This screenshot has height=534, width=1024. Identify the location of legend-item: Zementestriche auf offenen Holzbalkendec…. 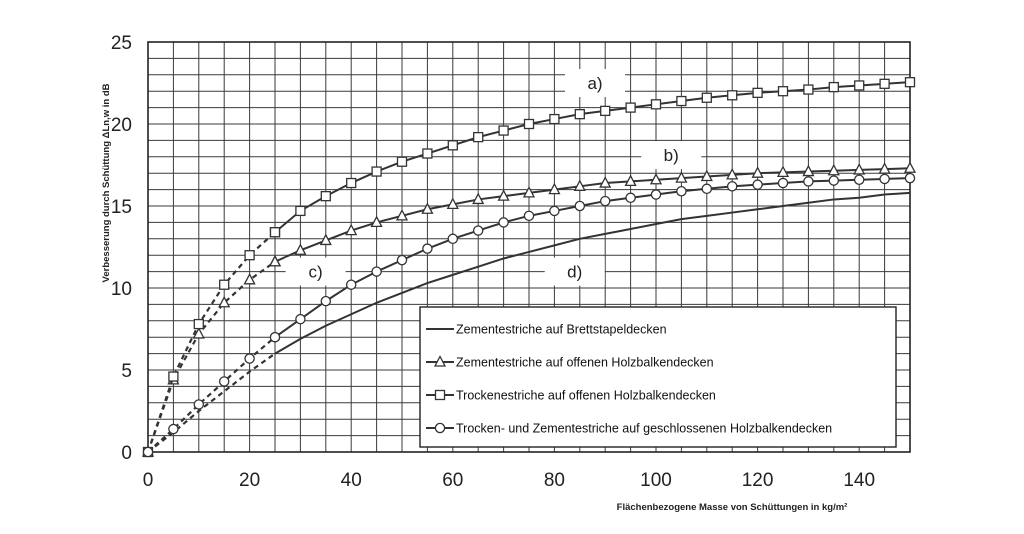
(570, 362).